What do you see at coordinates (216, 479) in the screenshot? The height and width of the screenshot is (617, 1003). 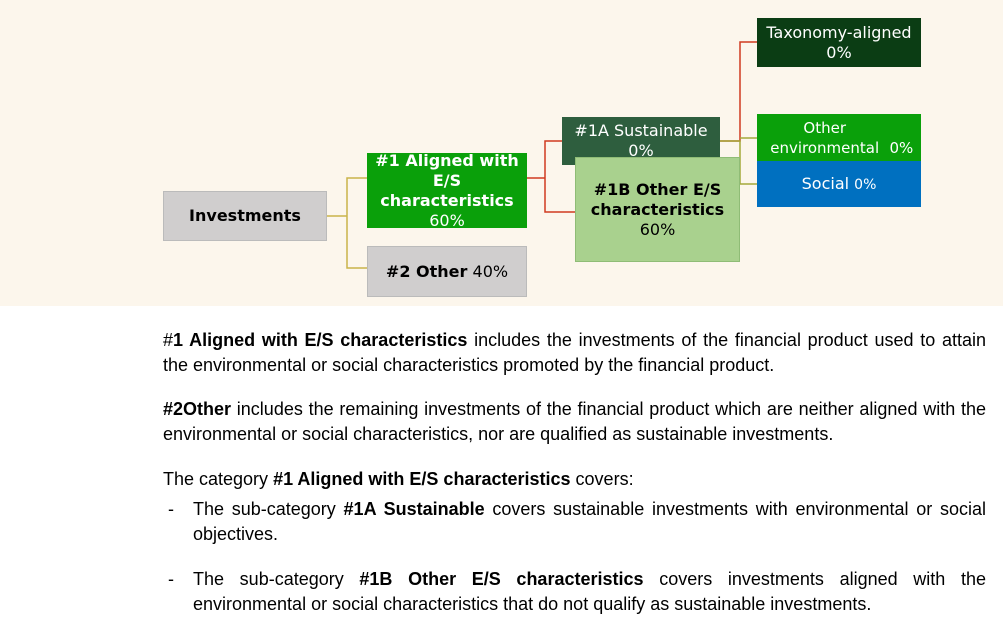 I see `text: The category` at bounding box center [216, 479].